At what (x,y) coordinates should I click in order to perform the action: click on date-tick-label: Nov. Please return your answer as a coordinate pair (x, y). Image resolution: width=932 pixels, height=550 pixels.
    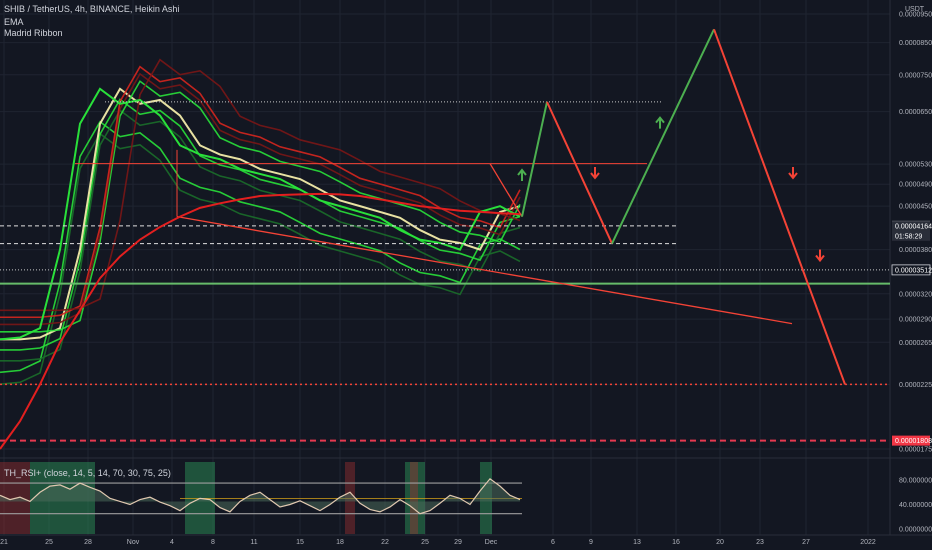
    Looking at the image, I should click on (133, 542).